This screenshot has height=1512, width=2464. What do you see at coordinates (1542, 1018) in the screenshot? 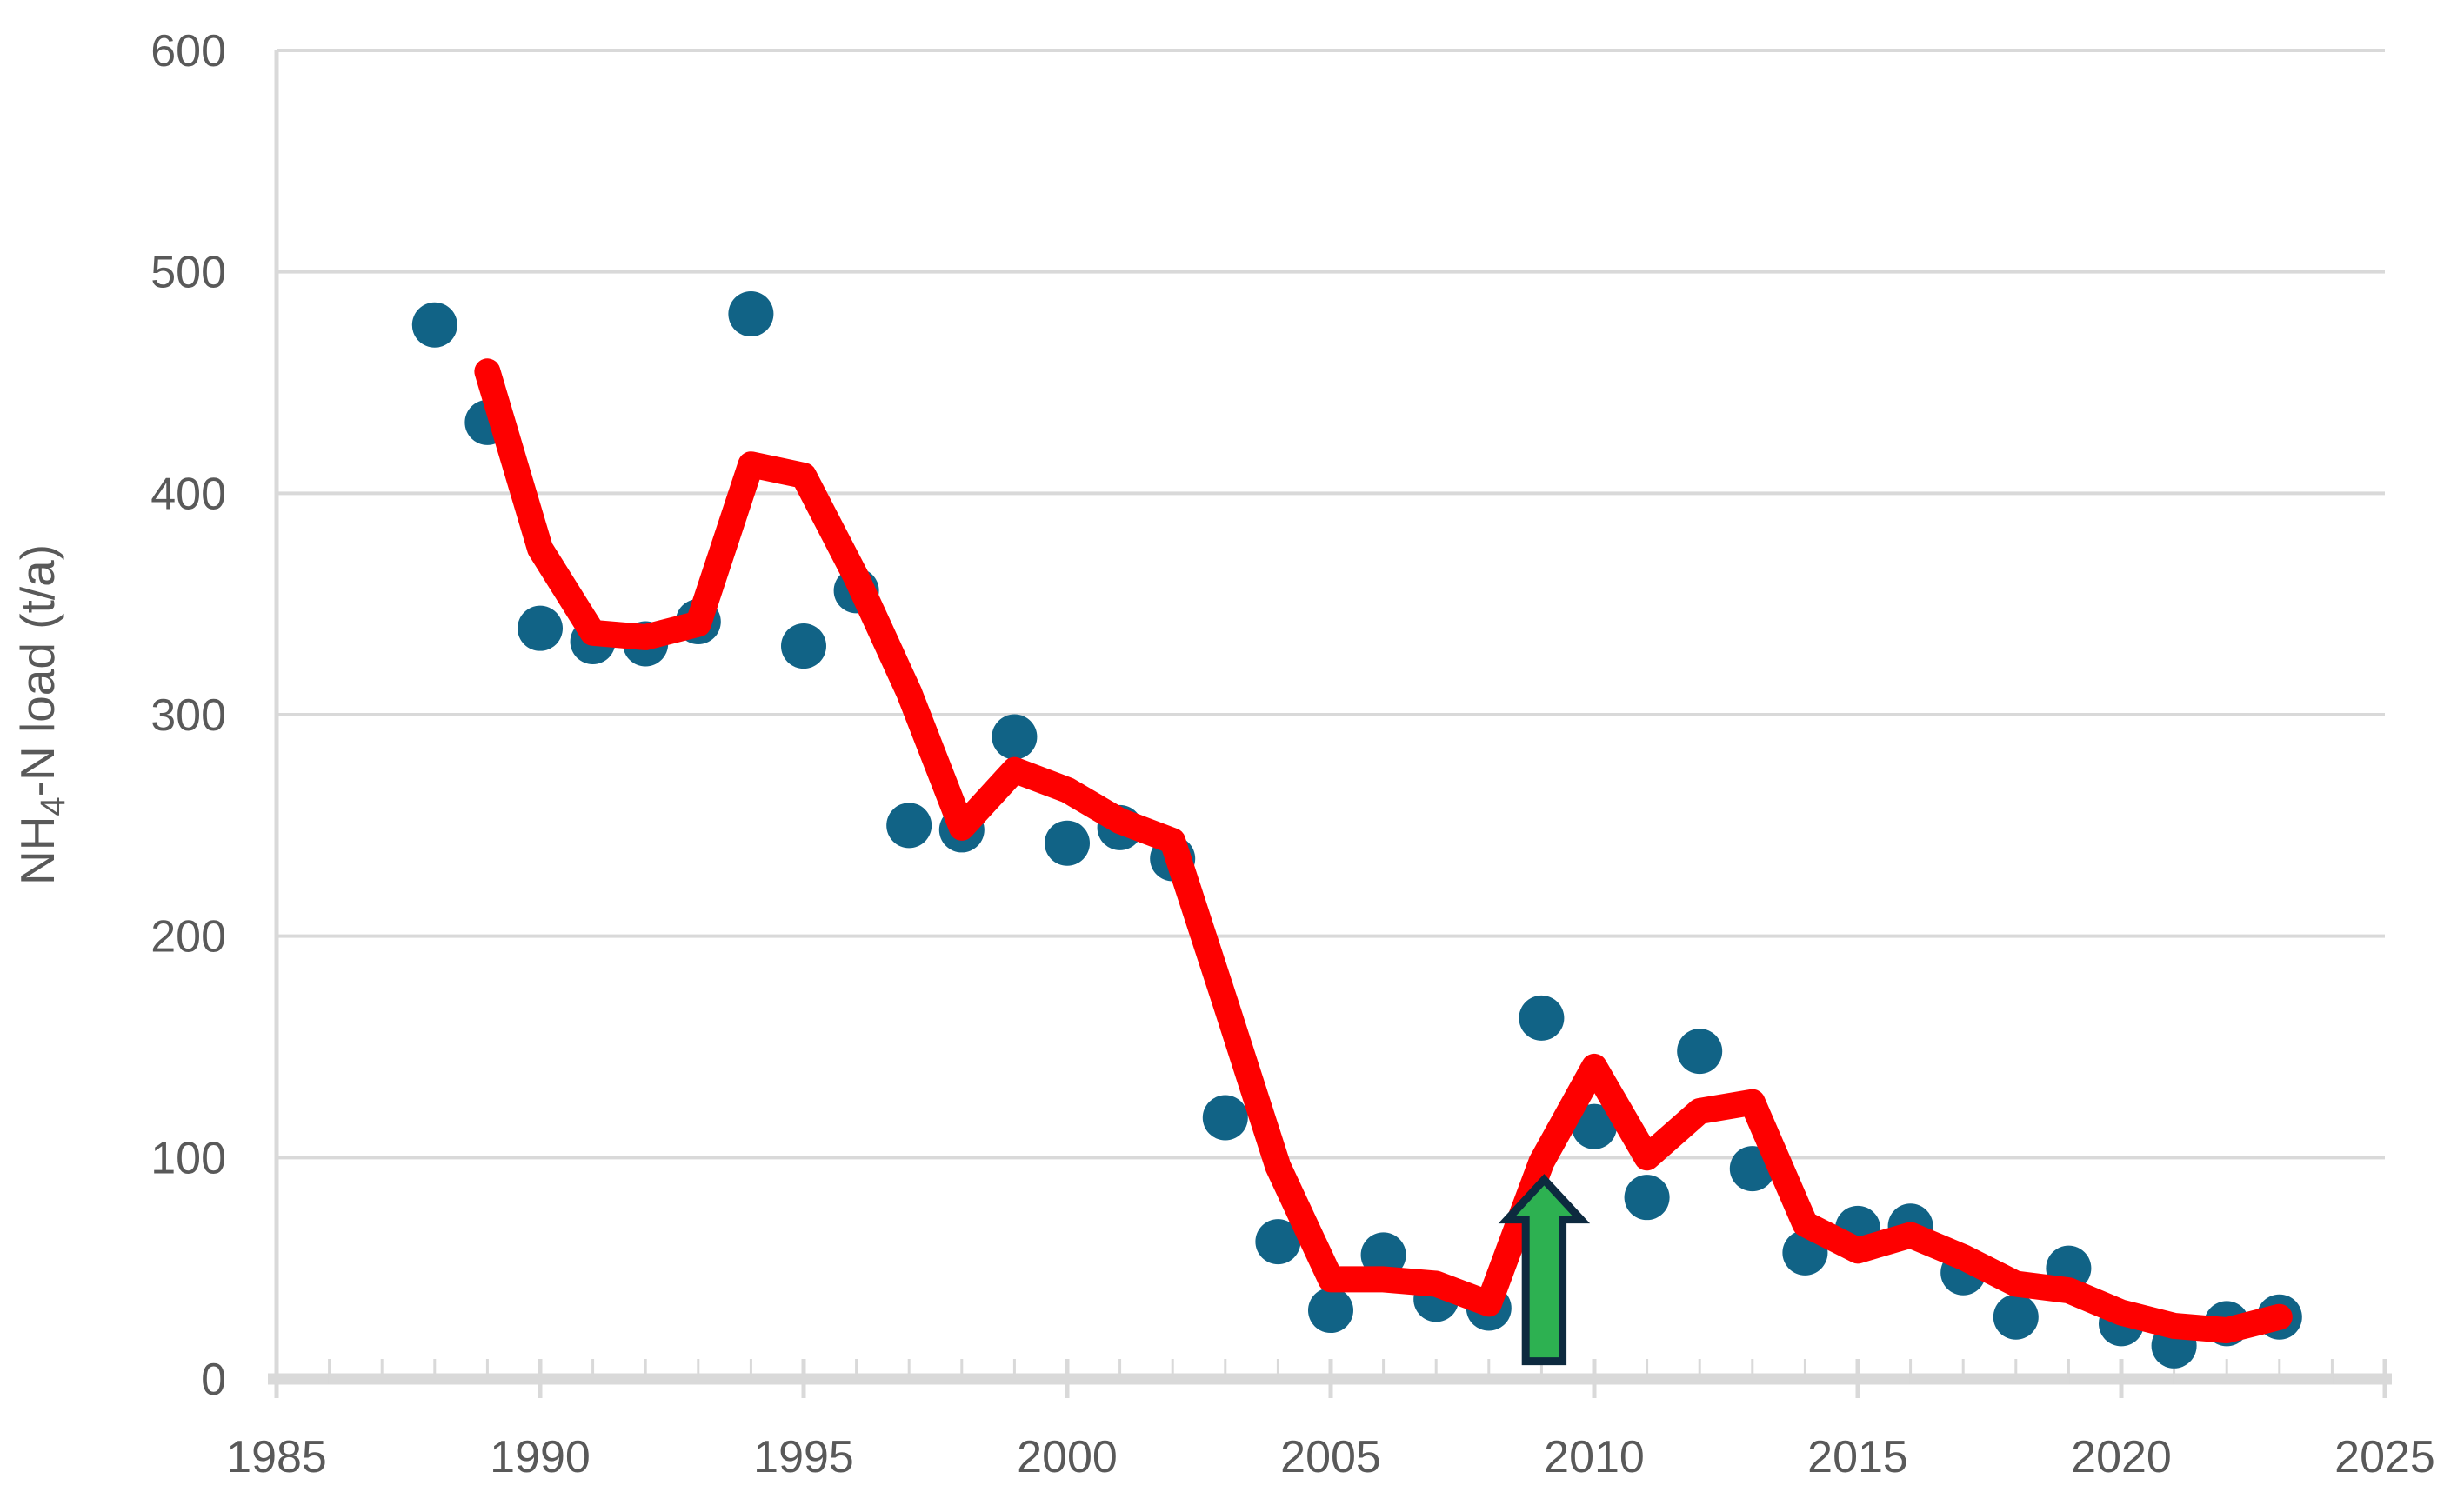
I see `data-point-2009` at bounding box center [1542, 1018].